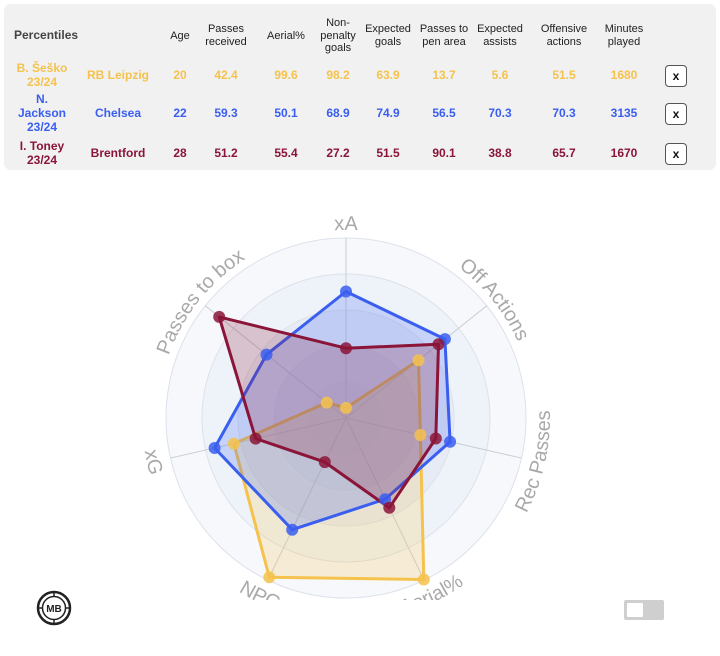 The height and width of the screenshot is (656, 720). Describe the element at coordinates (644, 610) in the screenshot. I see `view-toggle` at that location.